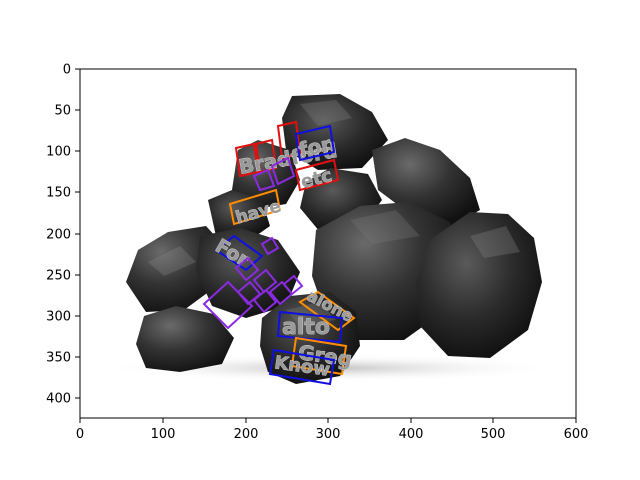 Image resolution: width=640 pixels, height=480 pixels. I want to click on y-tick-label: 150, so click(58, 193).